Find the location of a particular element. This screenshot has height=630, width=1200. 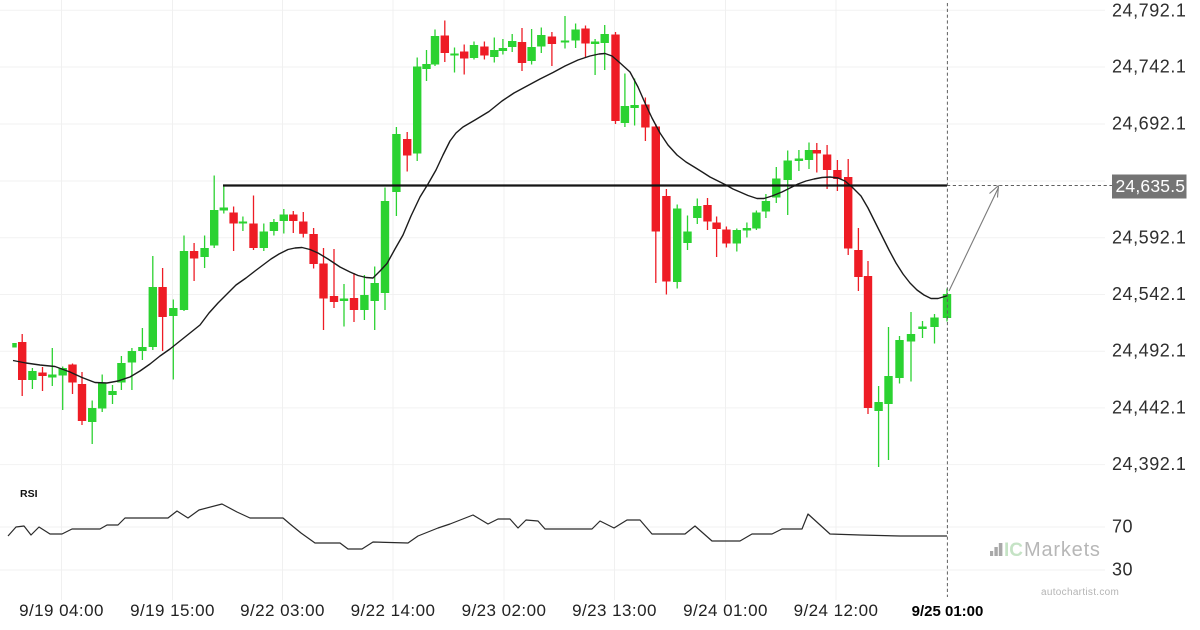

svg-text: 70 is located at coordinates (1122, 527).